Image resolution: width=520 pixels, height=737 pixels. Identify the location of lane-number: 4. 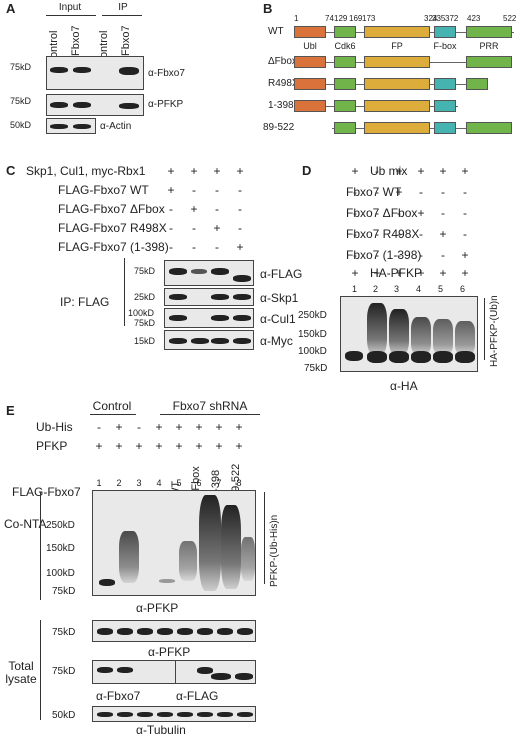
(159, 483).